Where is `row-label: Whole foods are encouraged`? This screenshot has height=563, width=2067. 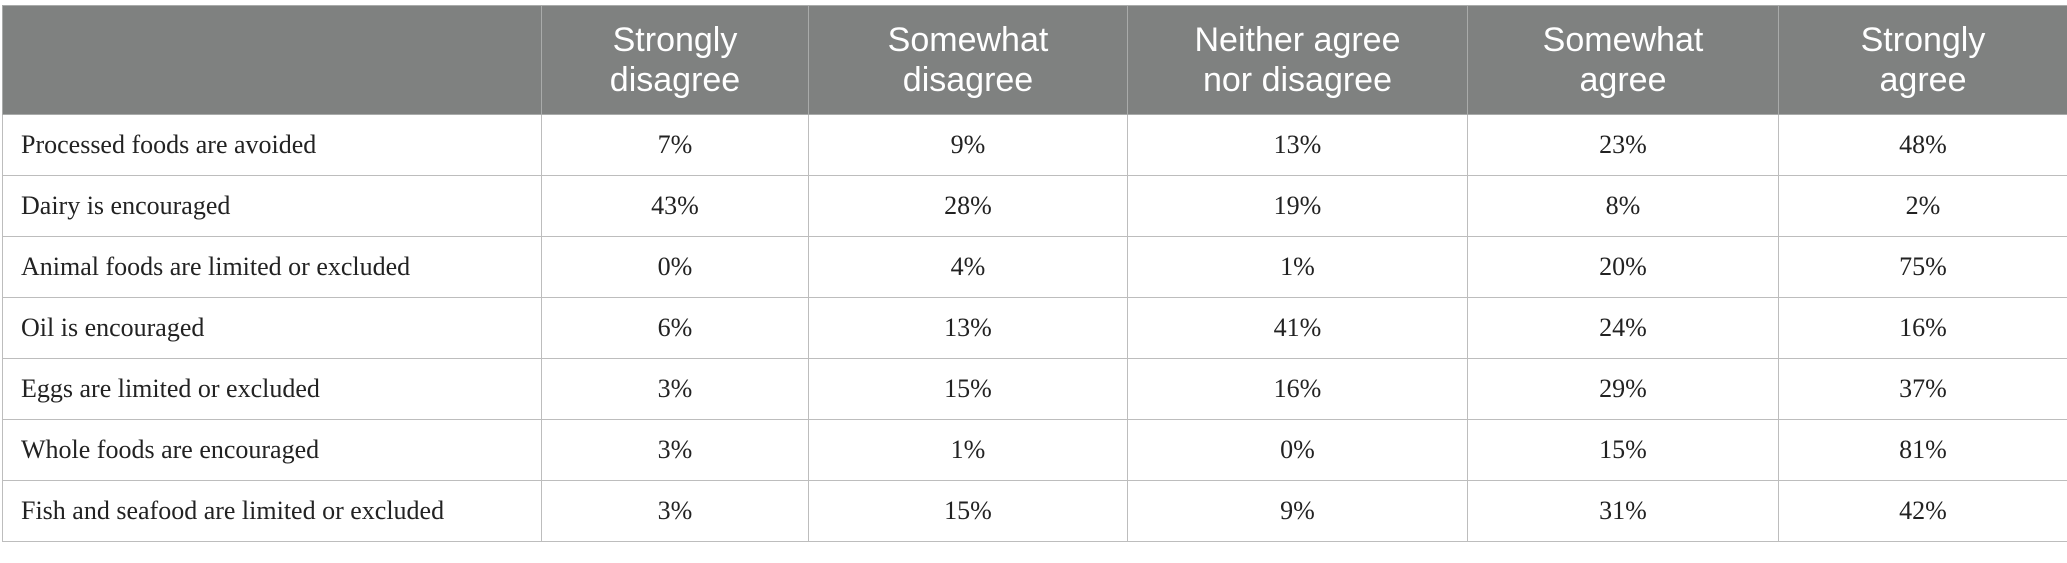
row-label: Whole foods are encouraged is located at coordinates (272, 450).